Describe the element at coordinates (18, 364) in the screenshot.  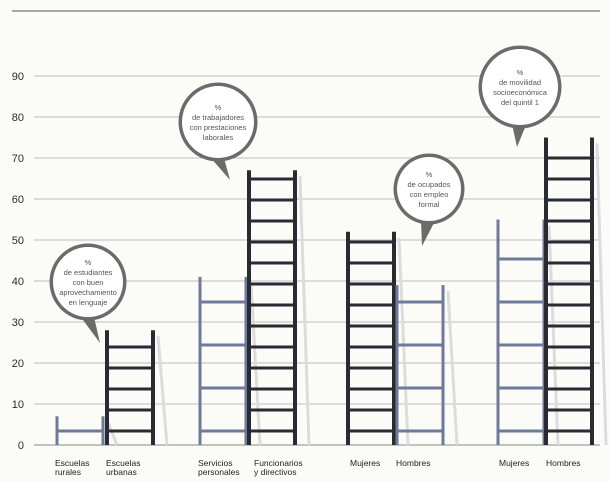
I see `y-tick-label: 20` at that location.